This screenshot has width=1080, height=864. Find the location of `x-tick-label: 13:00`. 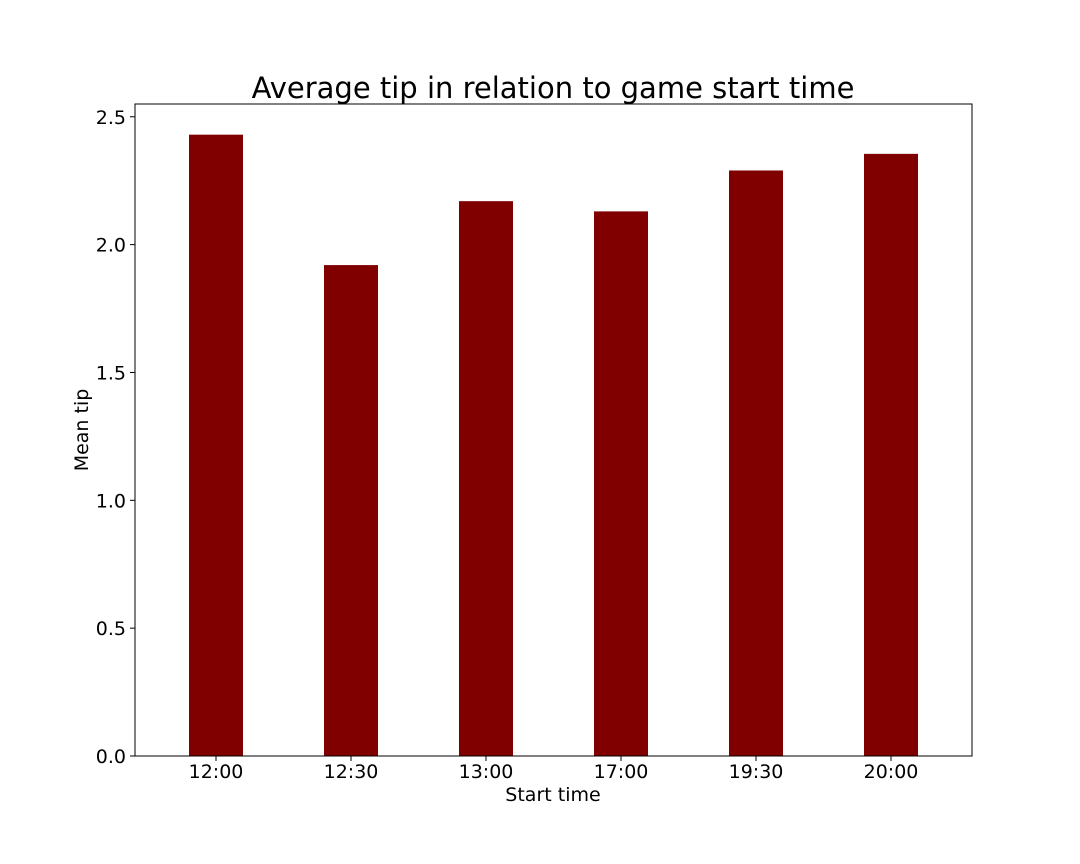

x-tick-label: 13:00 is located at coordinates (486, 772).